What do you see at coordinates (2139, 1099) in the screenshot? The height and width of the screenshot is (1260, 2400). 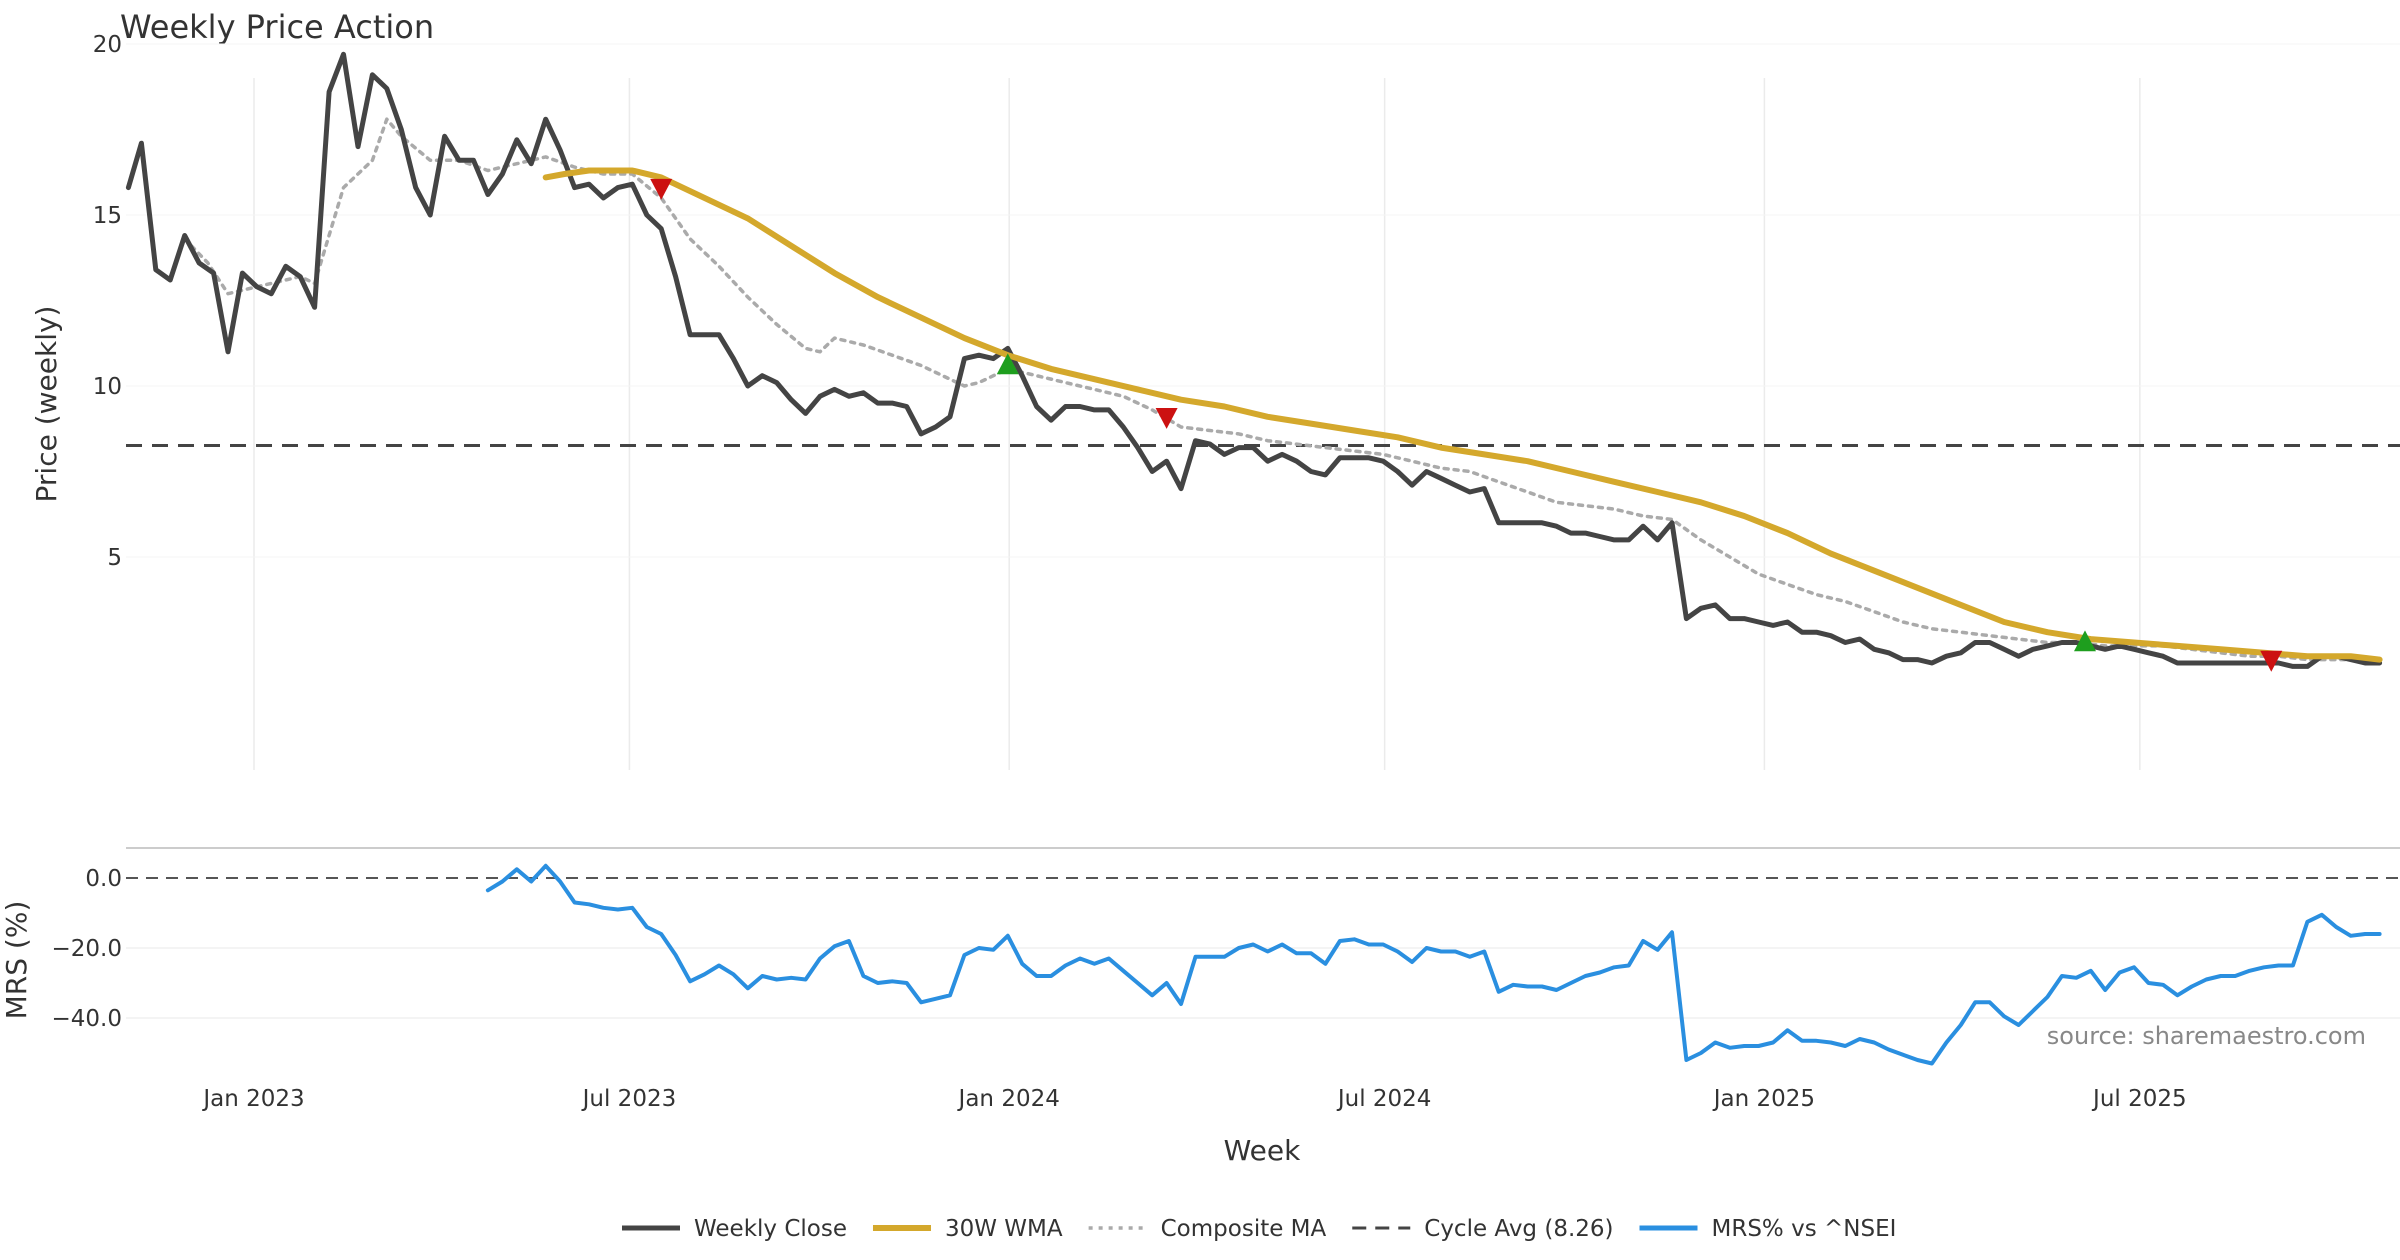 I see `x-tick-label: Jul 2025` at bounding box center [2139, 1099].